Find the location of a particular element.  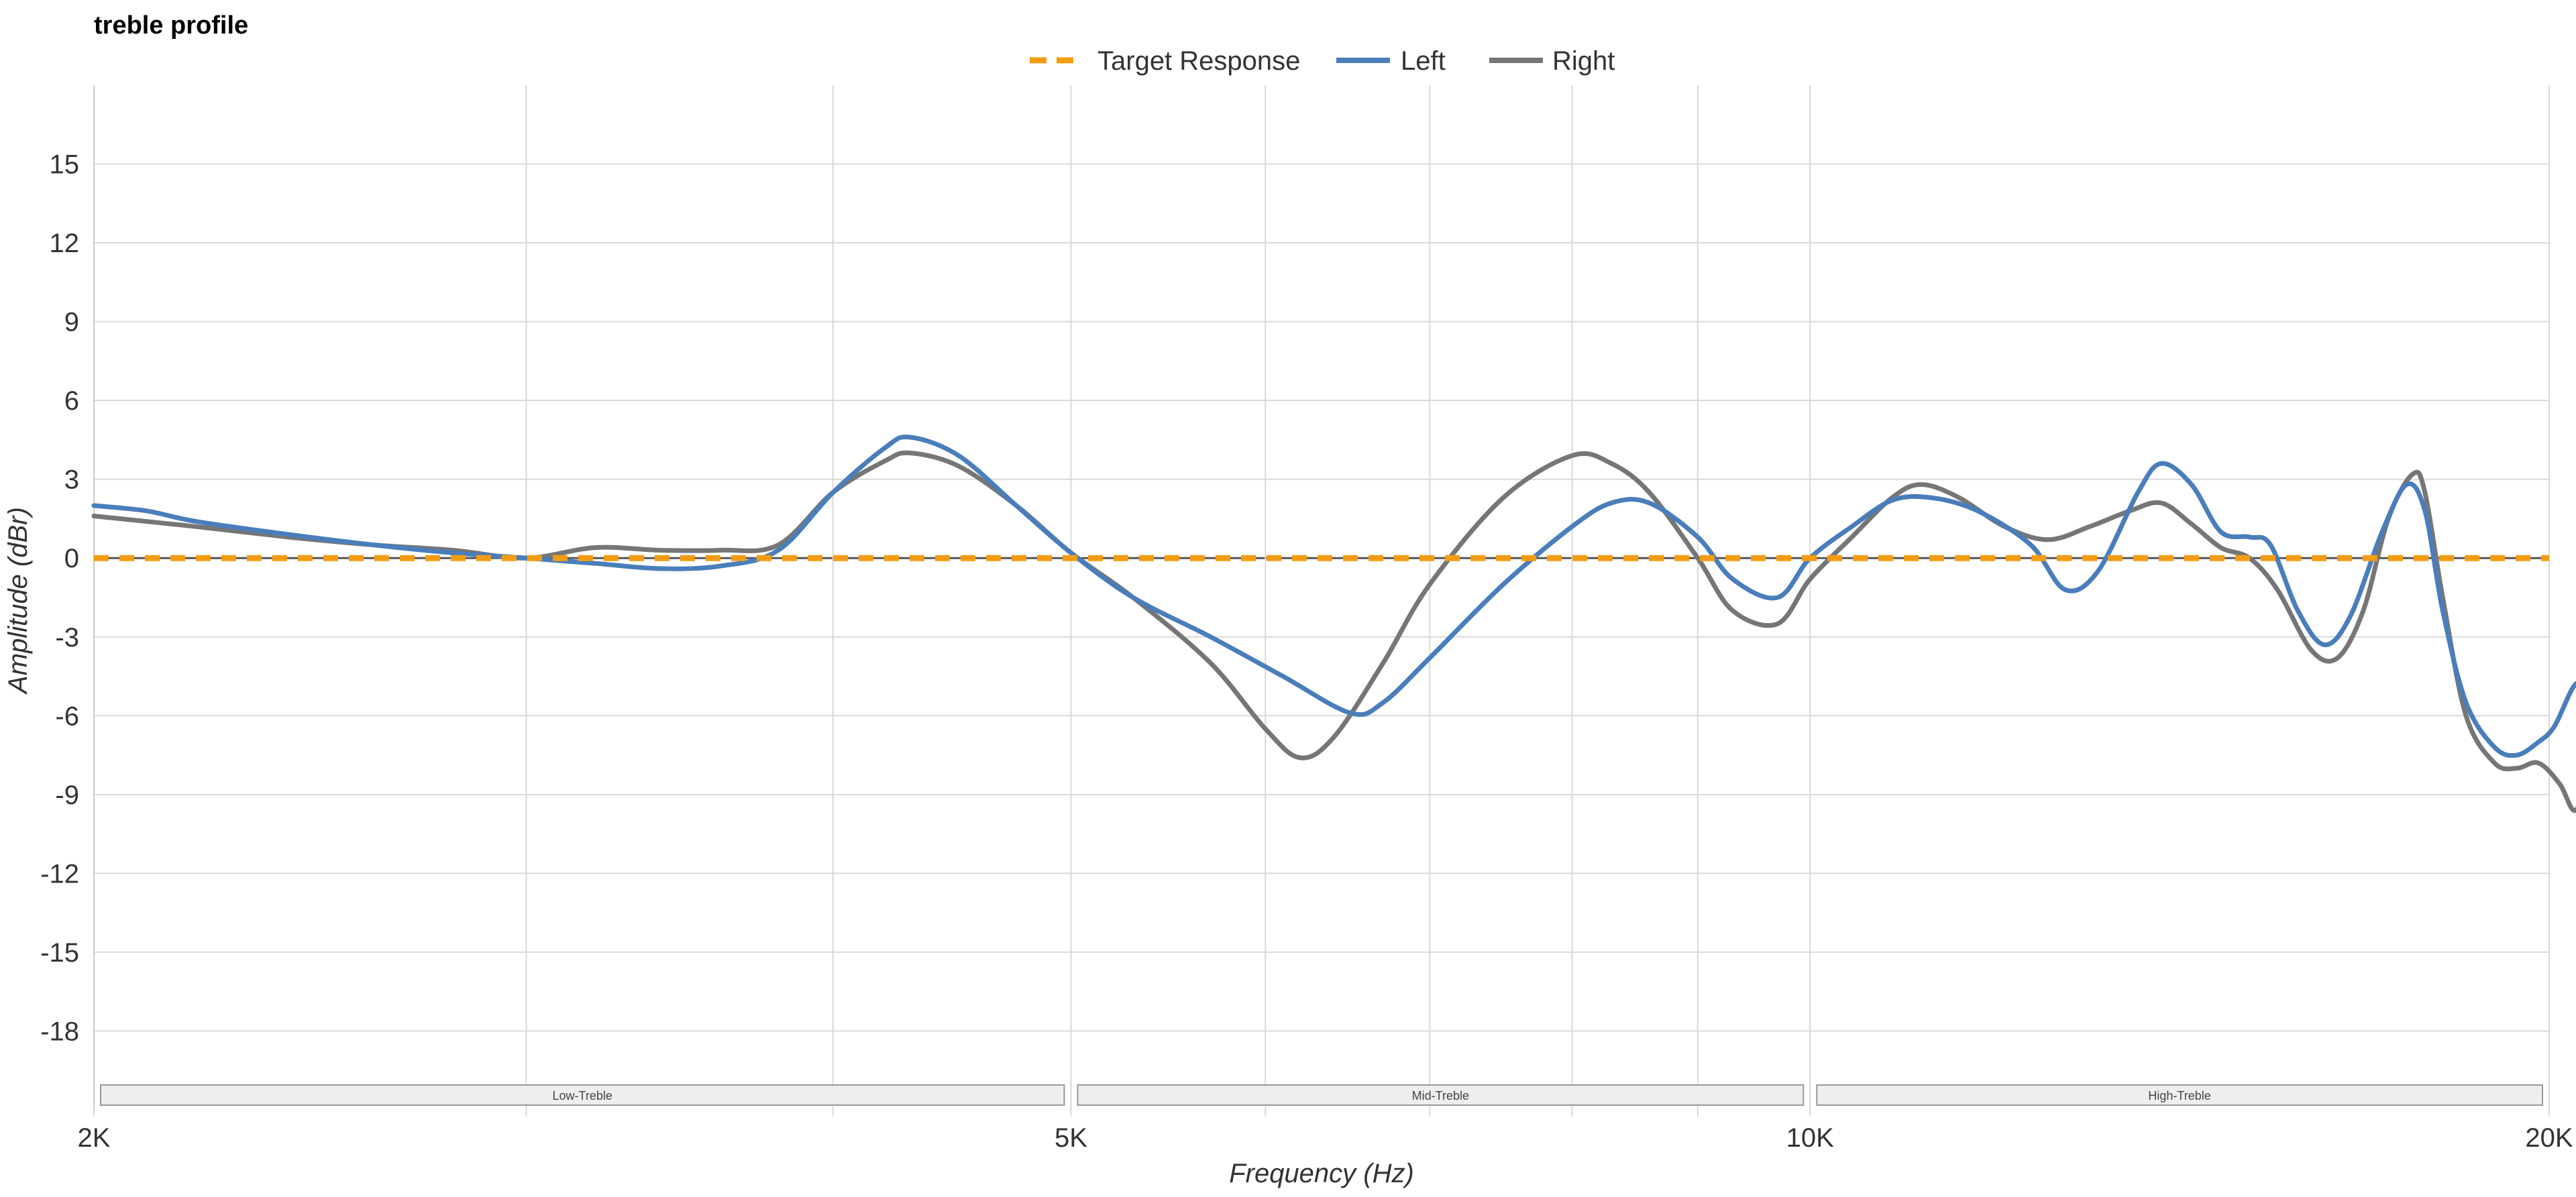

x-axis-title: Frequency (Hz) is located at coordinates (1321, 1173).